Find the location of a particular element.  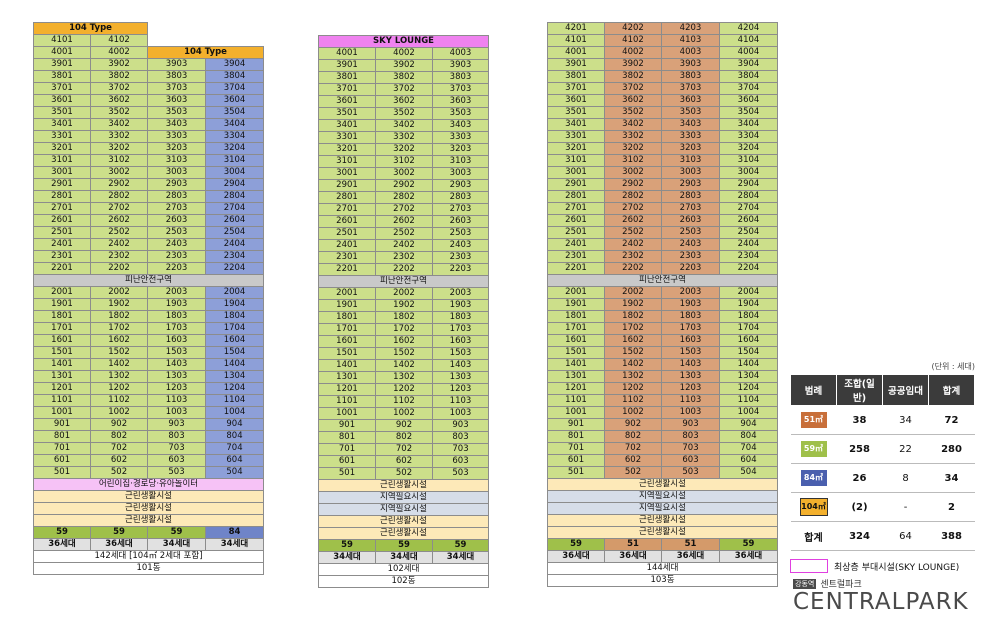

grid-row: 2601 2602 2603 2604 is located at coordinates (662, 220).